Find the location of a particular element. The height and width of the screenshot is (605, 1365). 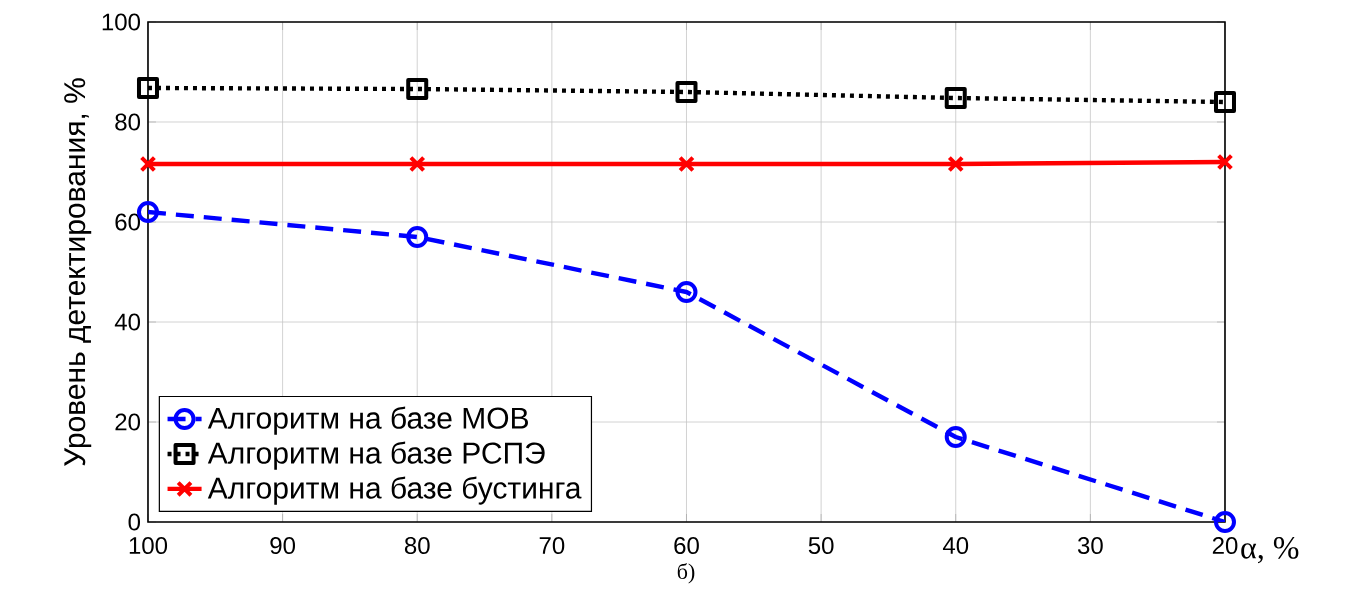

x-tick-label: 30 is located at coordinates (1090, 546).